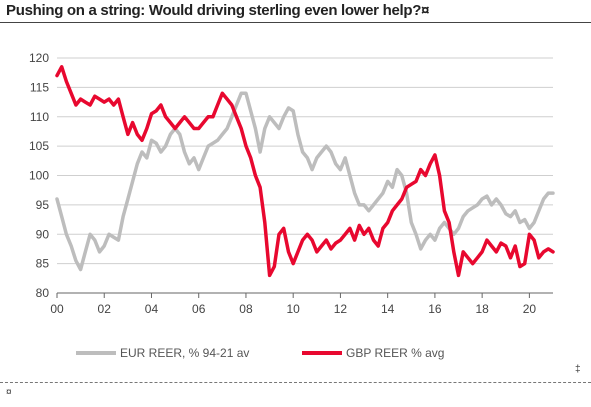  What do you see at coordinates (199, 309) in the screenshot?
I see `x-tick-label: 06` at bounding box center [199, 309].